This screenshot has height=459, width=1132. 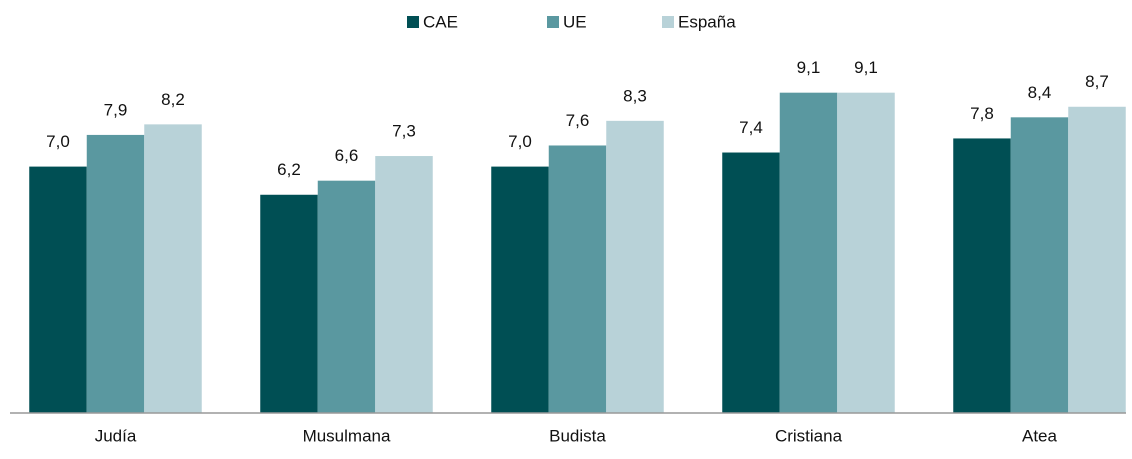 I want to click on legend-label: España, so click(x=707, y=21).